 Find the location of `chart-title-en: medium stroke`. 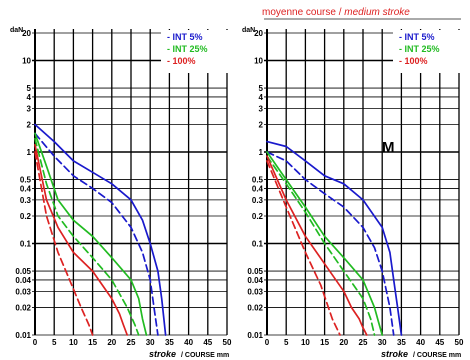

chart-title-en: medium stroke is located at coordinates (377, 12).